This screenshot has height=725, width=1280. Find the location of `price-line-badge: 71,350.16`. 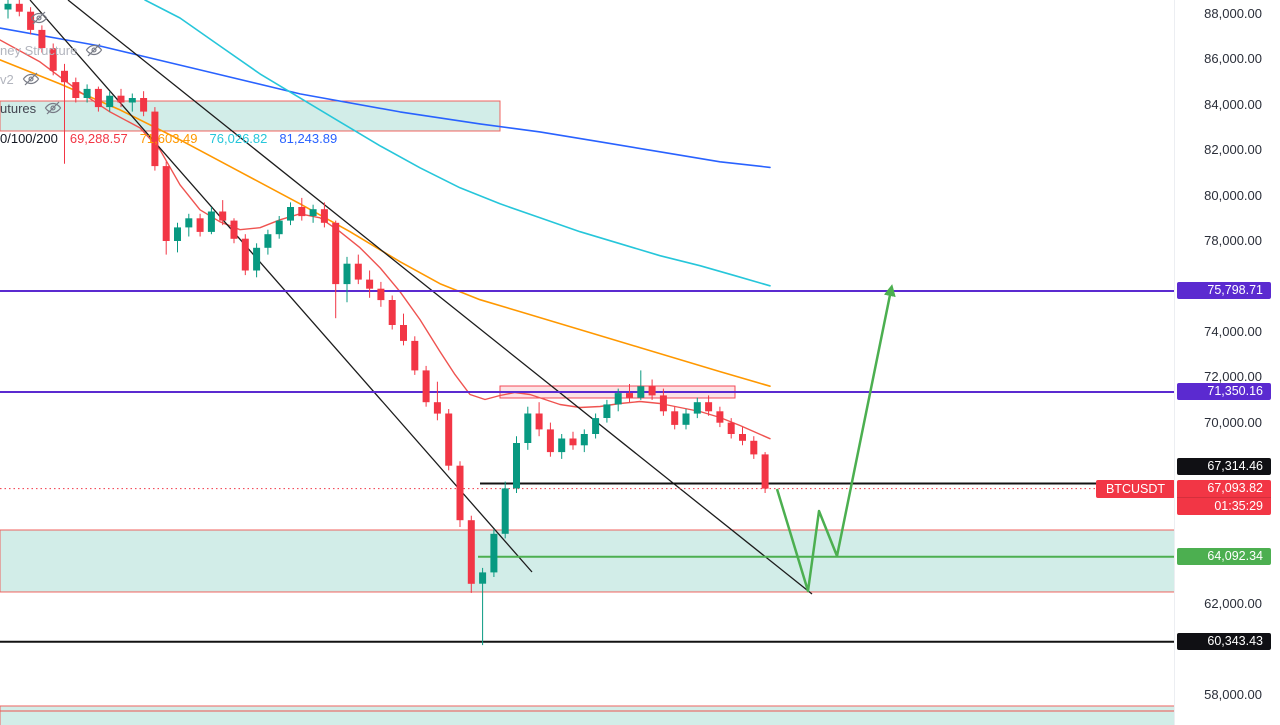

price-line-badge: 71,350.16 is located at coordinates (1224, 392).